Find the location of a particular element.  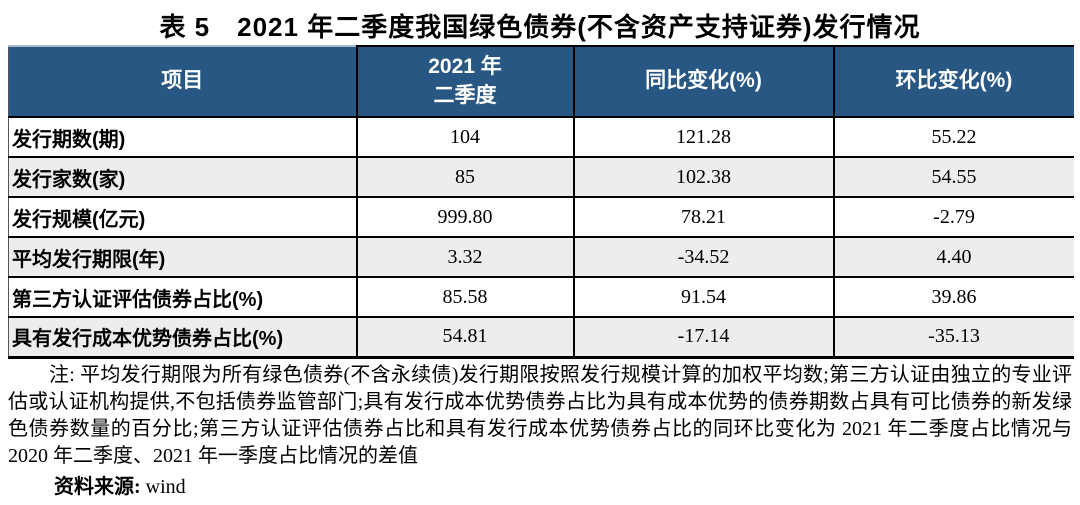

row-label: 发行规模(亿元) is located at coordinates (183, 217).